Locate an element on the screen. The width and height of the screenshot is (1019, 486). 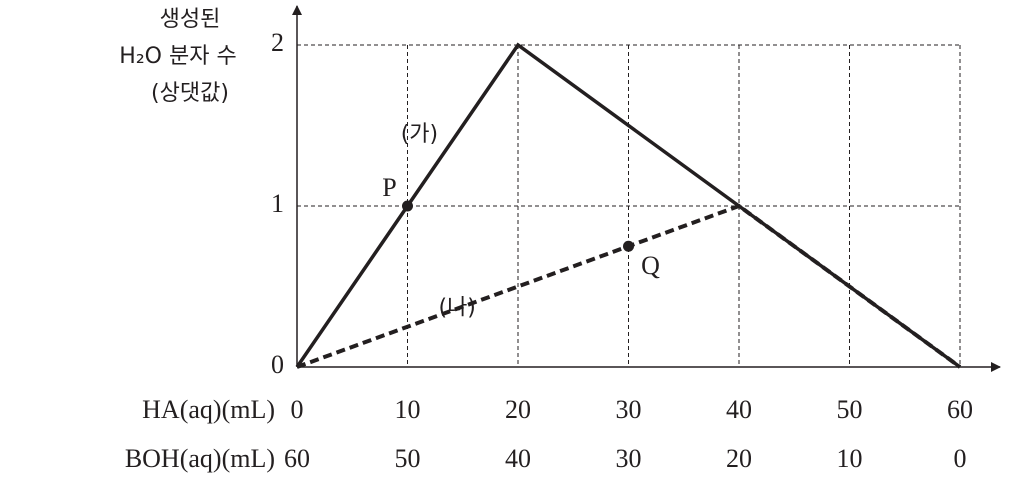
point-label: Q is located at coordinates (650, 265).